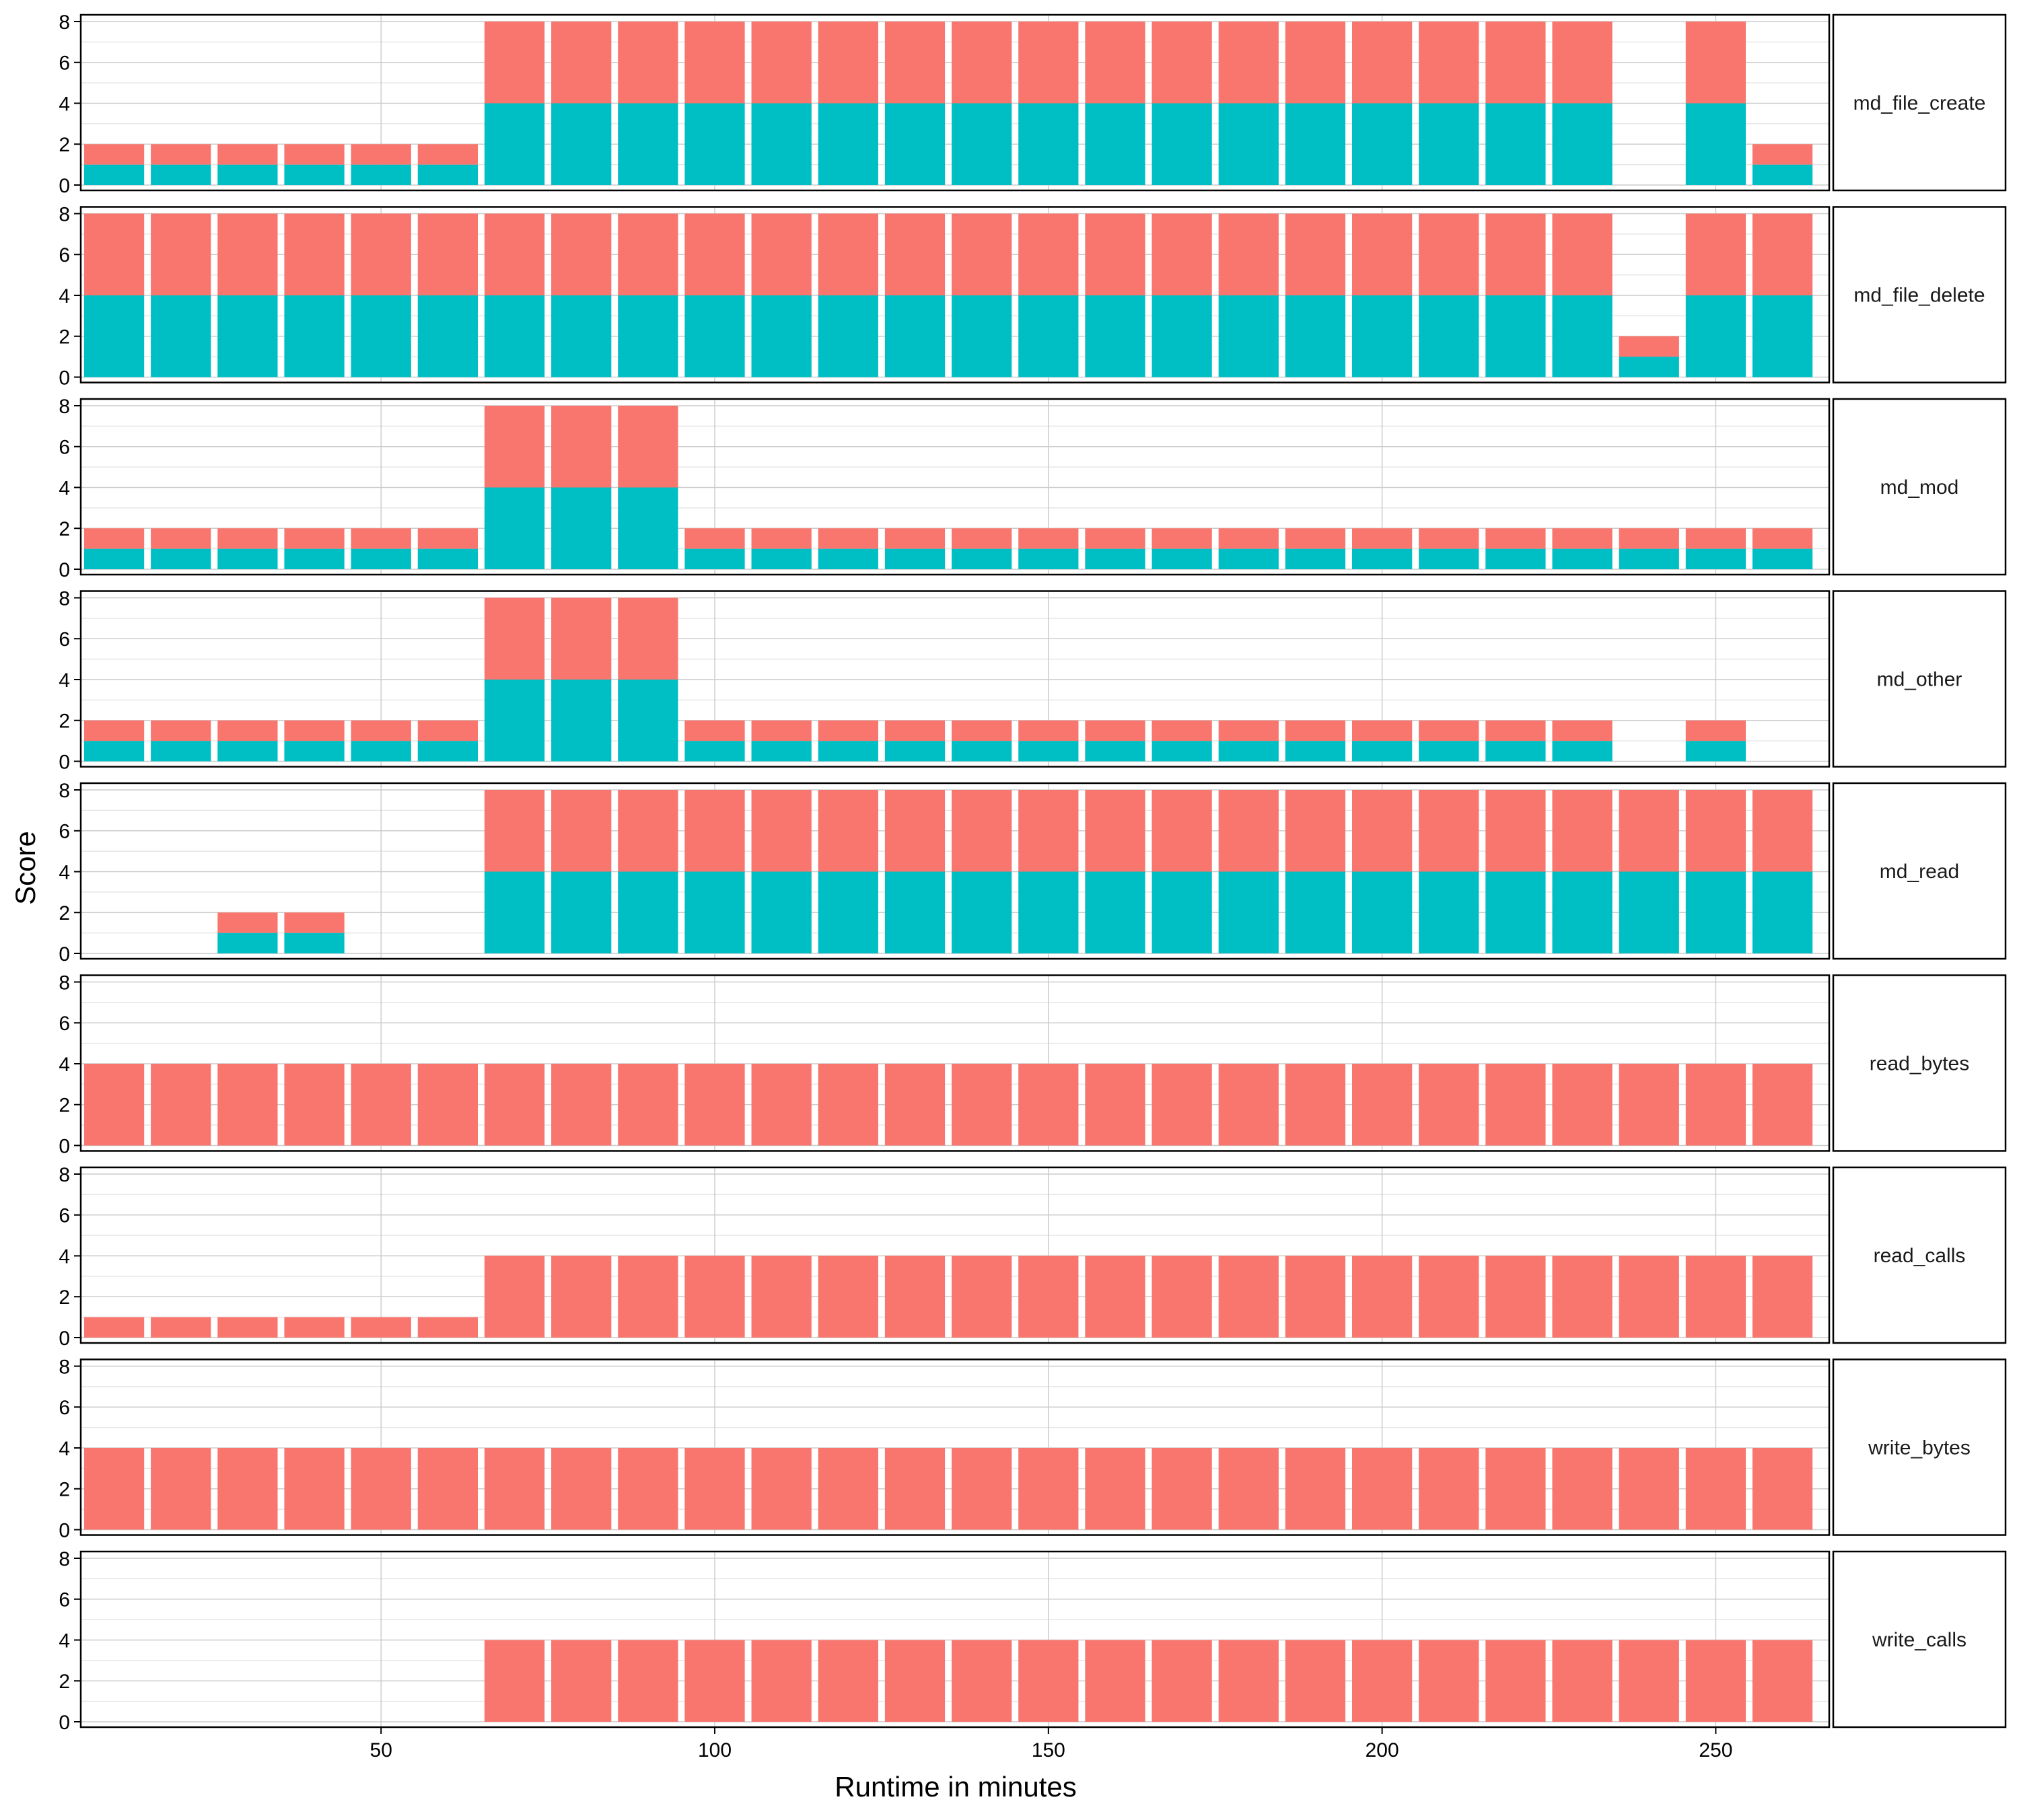  What do you see at coordinates (64, 872) in the screenshot?
I see `y-tick-label: 4` at bounding box center [64, 872].